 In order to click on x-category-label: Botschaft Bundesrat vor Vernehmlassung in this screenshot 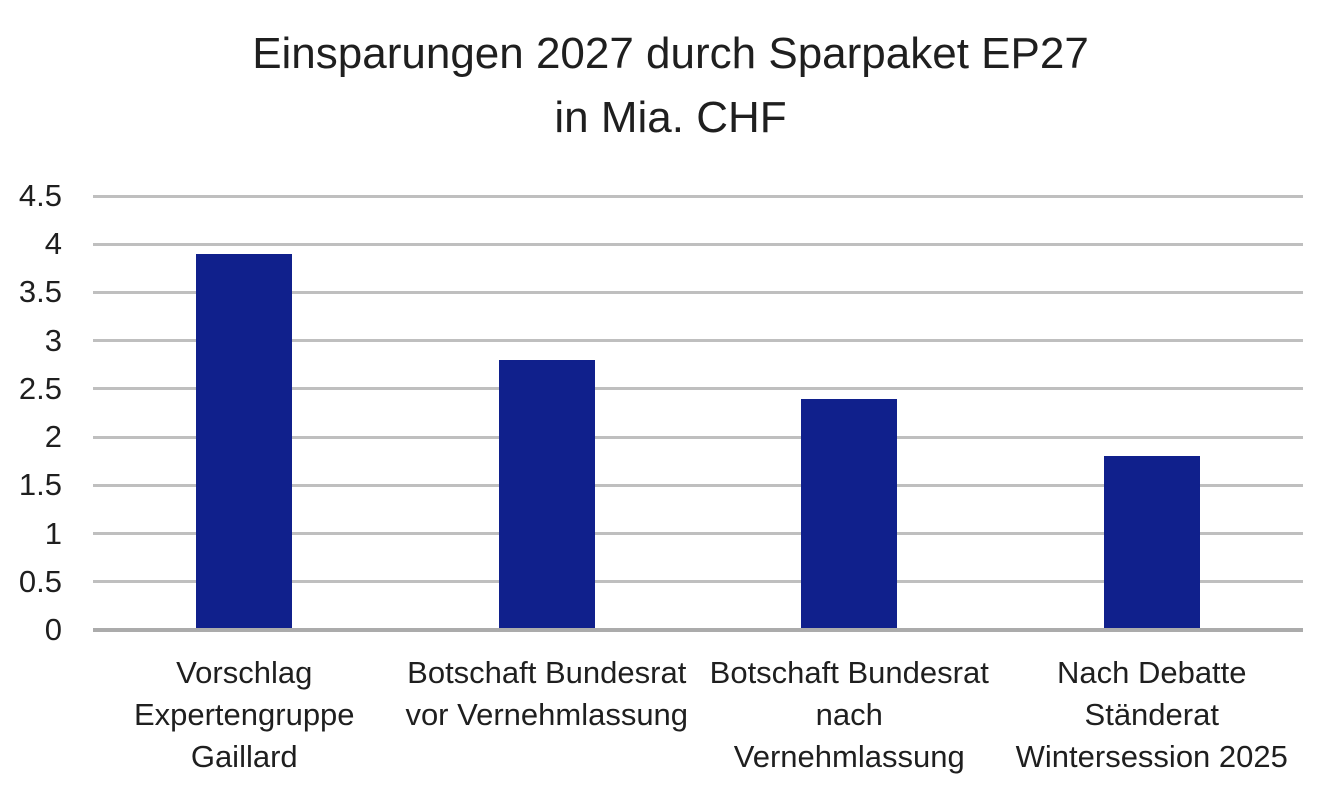, I will do `click(547, 694)`.